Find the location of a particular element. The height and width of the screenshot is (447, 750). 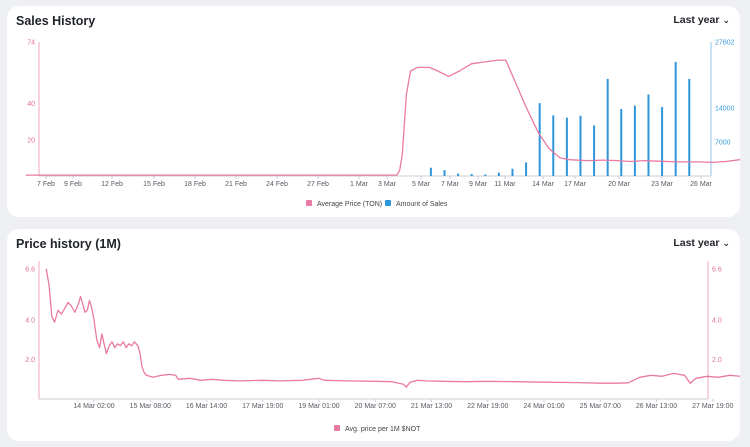

price-history-legend: Avg. price per 1M $NOT is located at coordinates (377, 429).